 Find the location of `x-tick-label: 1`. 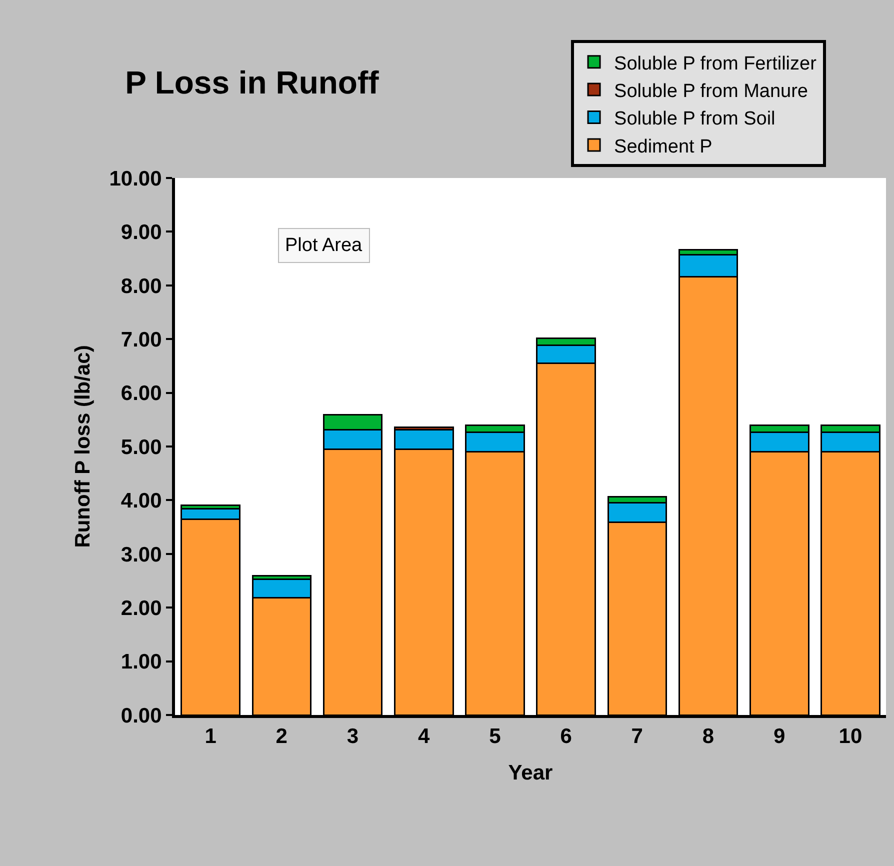

x-tick-label: 1 is located at coordinates (210, 736).